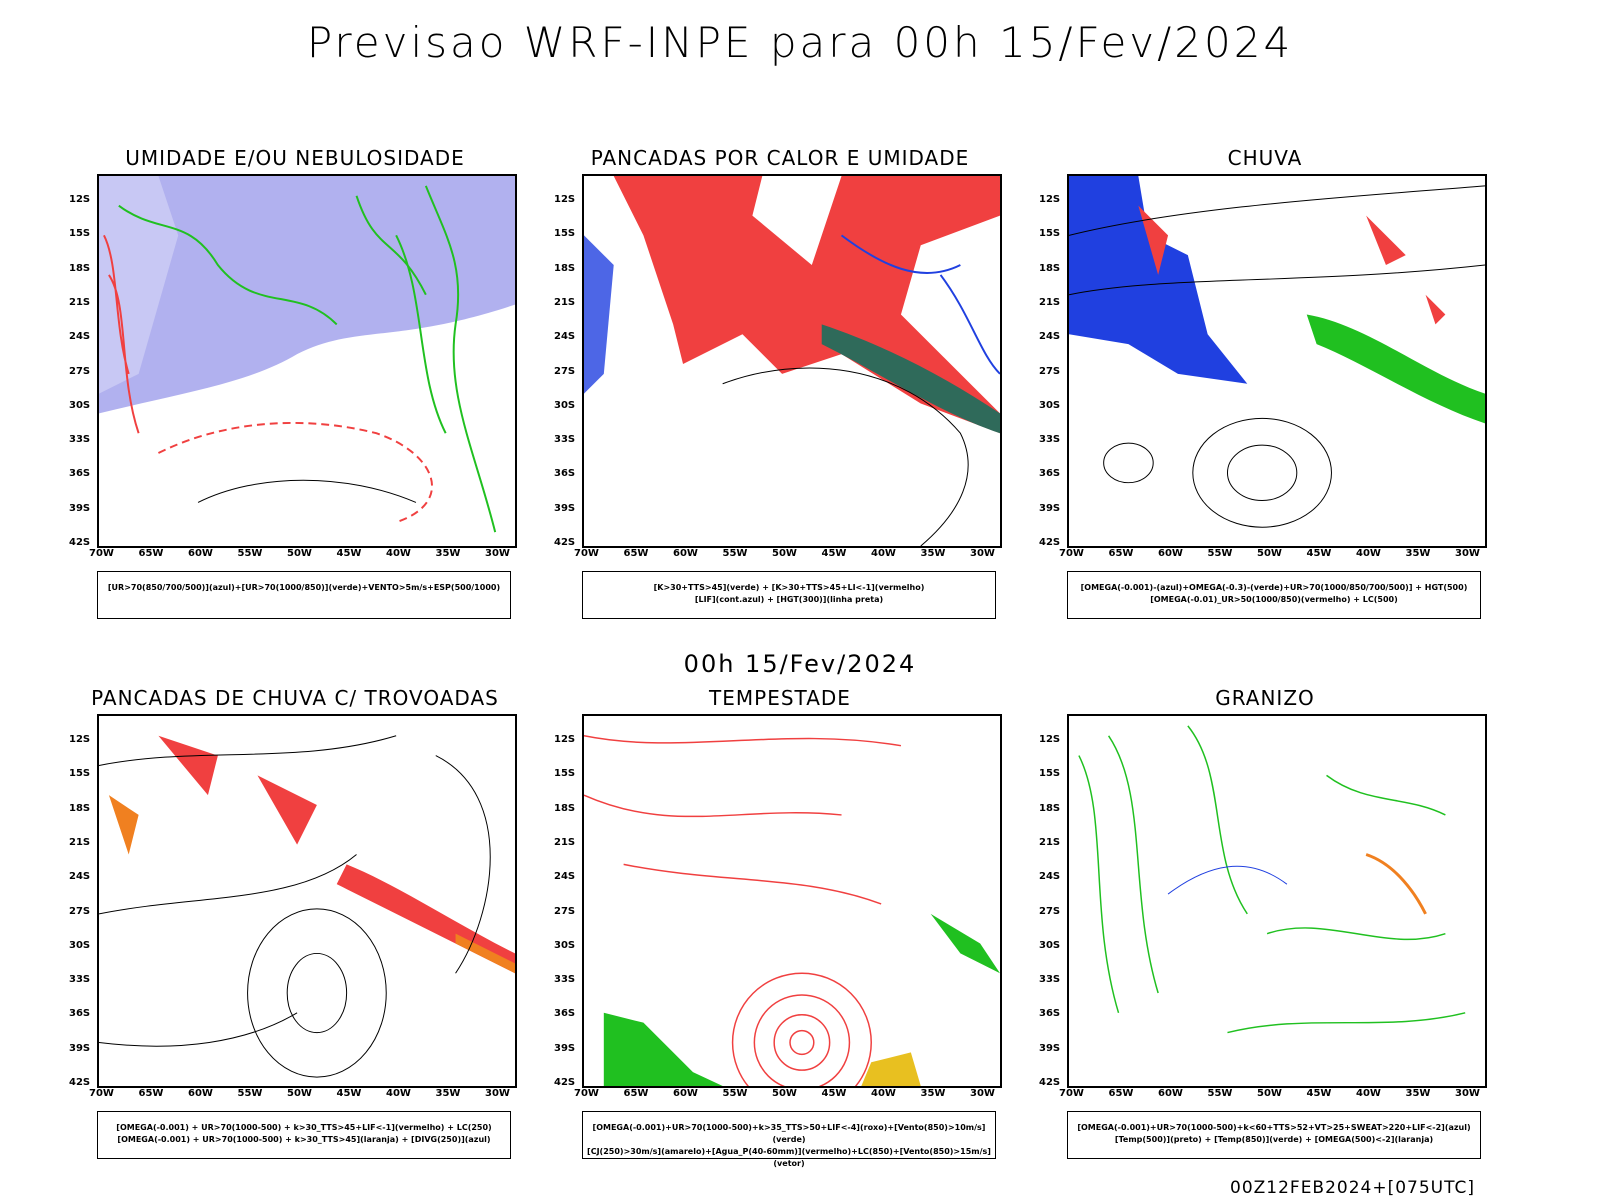 This screenshot has width=1600, height=1200. I want to click on page-title: Previsao WRF-INPE para 00h 15/Fev/2024, so click(800, 42).